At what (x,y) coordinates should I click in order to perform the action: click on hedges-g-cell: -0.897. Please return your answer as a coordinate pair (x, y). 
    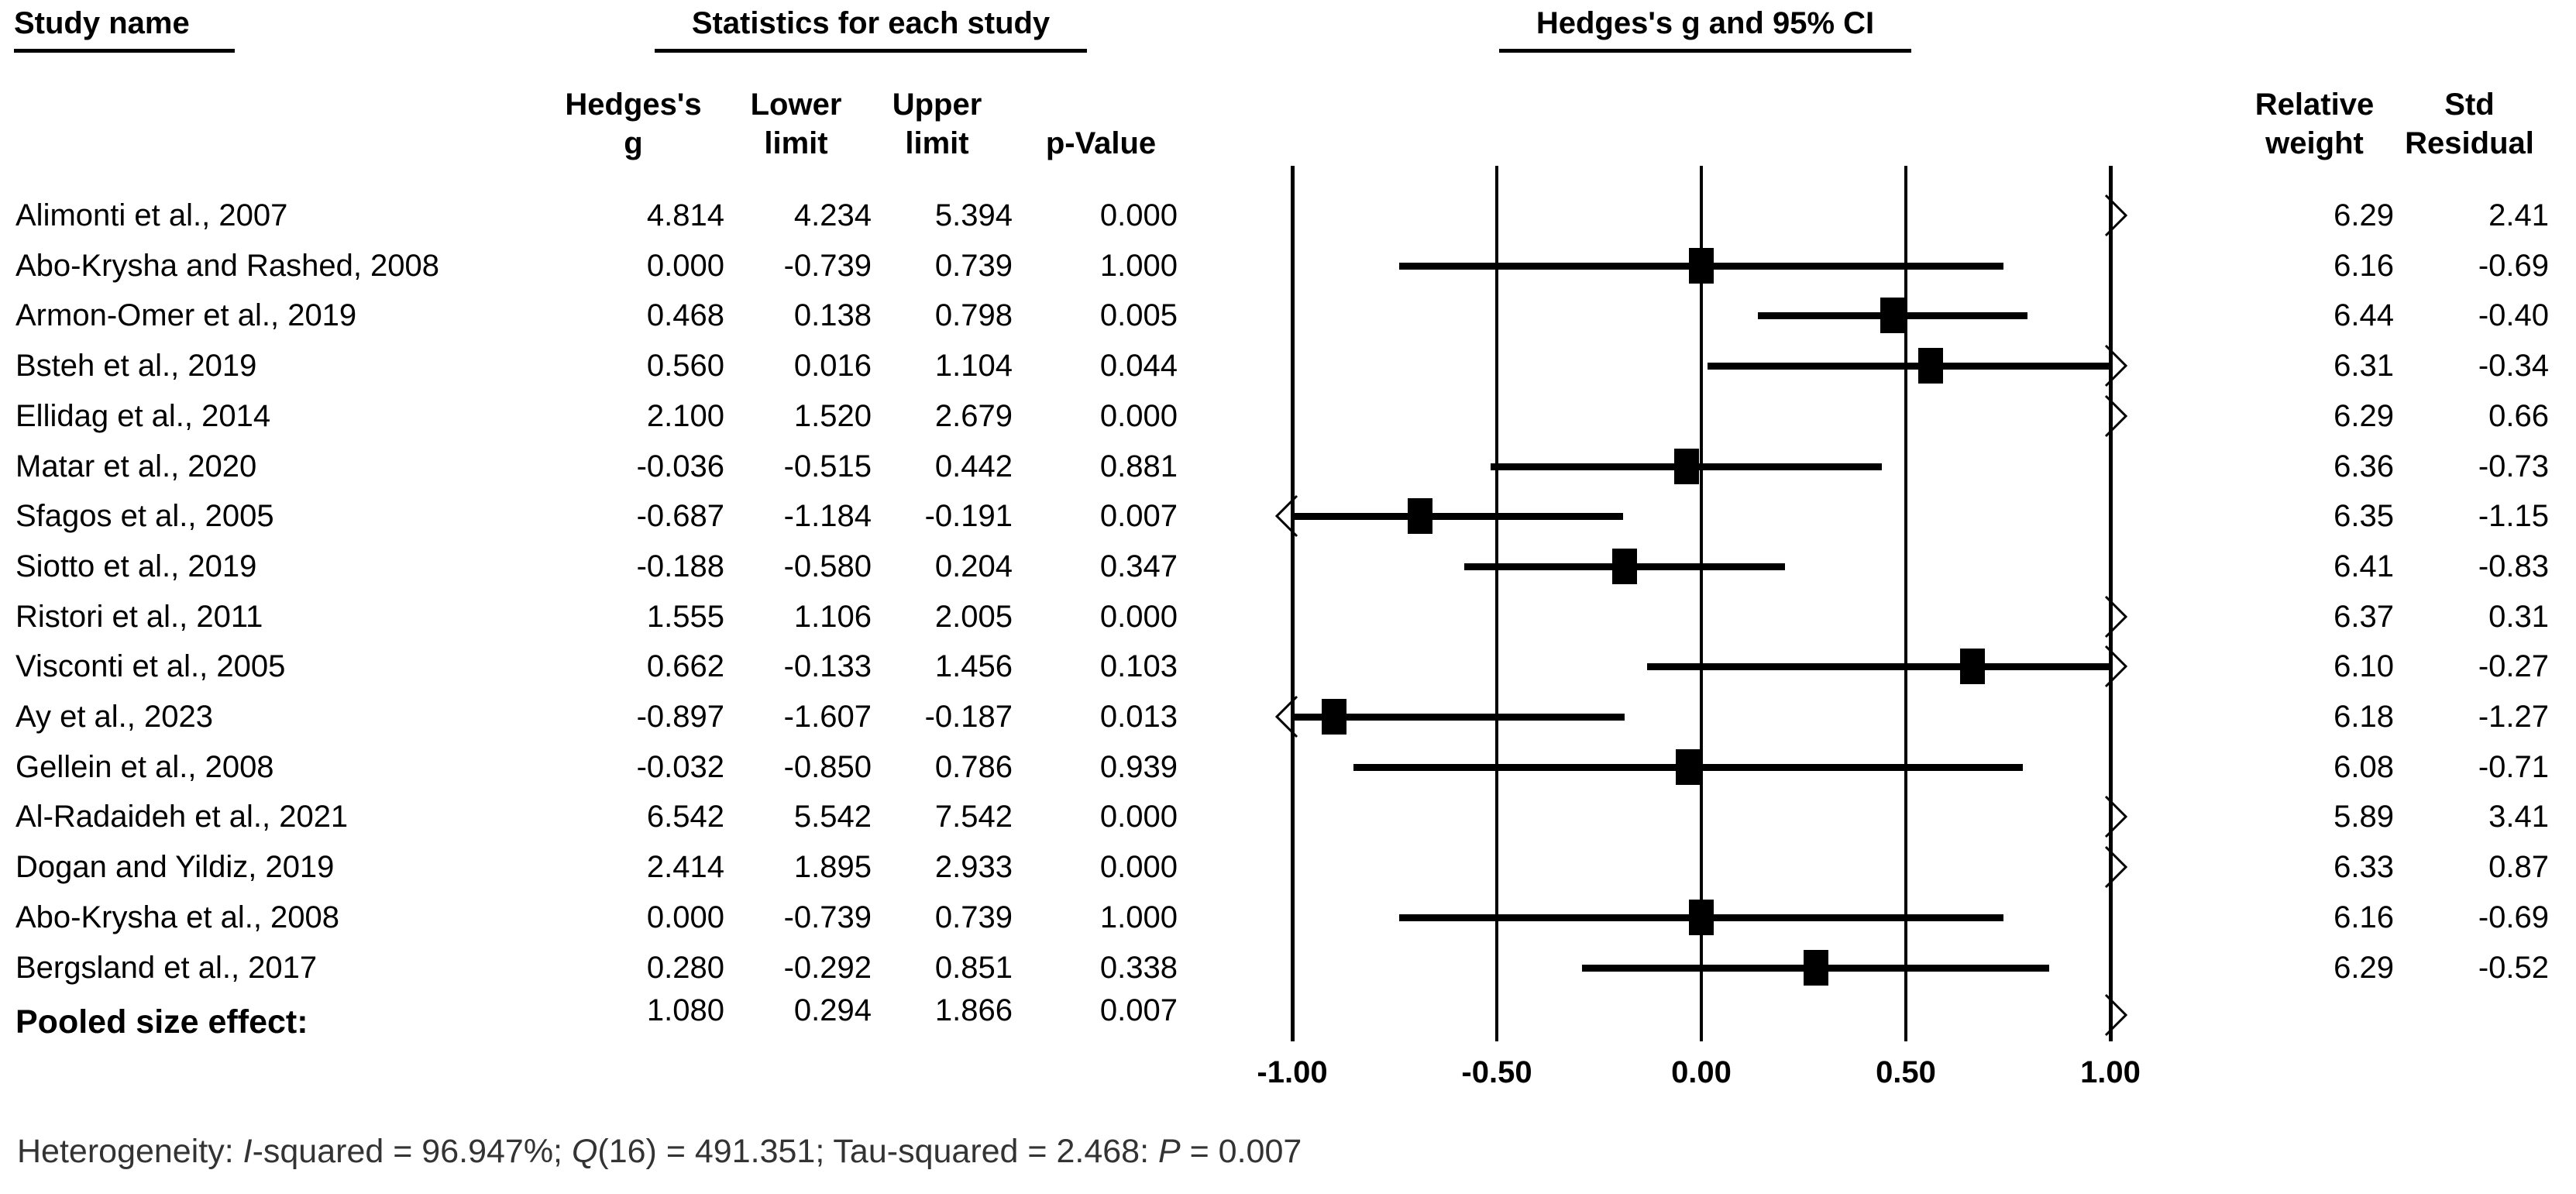
    Looking at the image, I should click on (680, 717).